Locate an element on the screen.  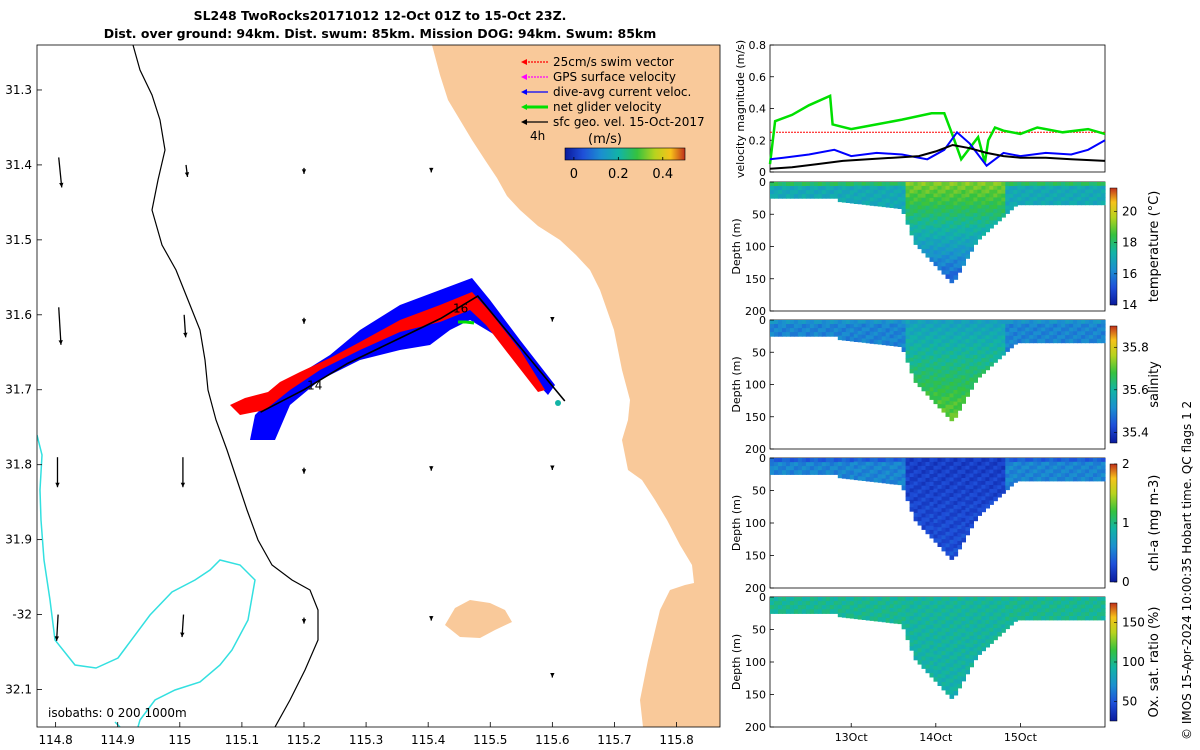
section-colorbar-tick-label: 0 is located at coordinates (1126, 582).